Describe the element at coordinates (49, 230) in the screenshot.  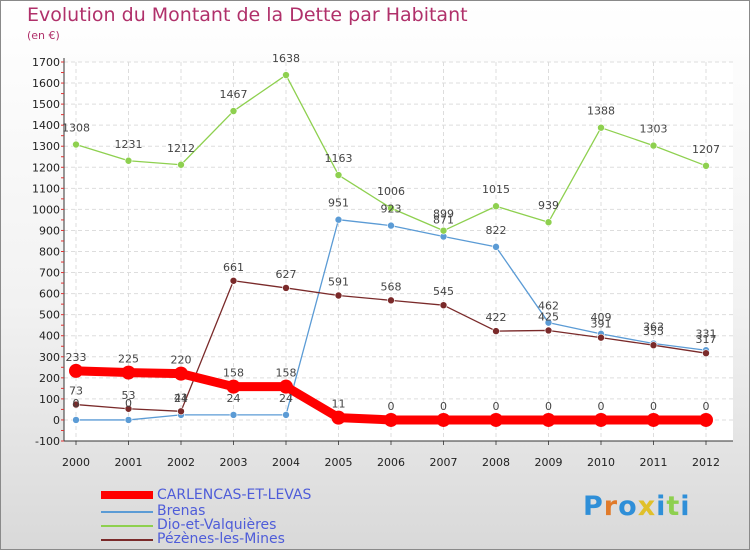
I see `y-tick-label: 900` at that location.